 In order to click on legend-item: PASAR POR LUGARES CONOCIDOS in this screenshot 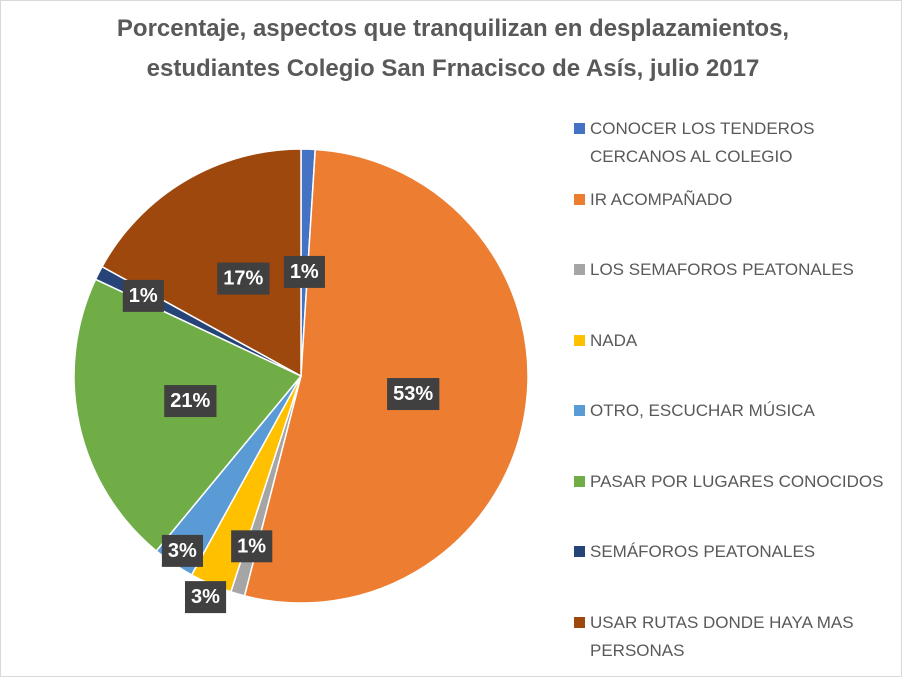, I will do `click(732, 482)`.